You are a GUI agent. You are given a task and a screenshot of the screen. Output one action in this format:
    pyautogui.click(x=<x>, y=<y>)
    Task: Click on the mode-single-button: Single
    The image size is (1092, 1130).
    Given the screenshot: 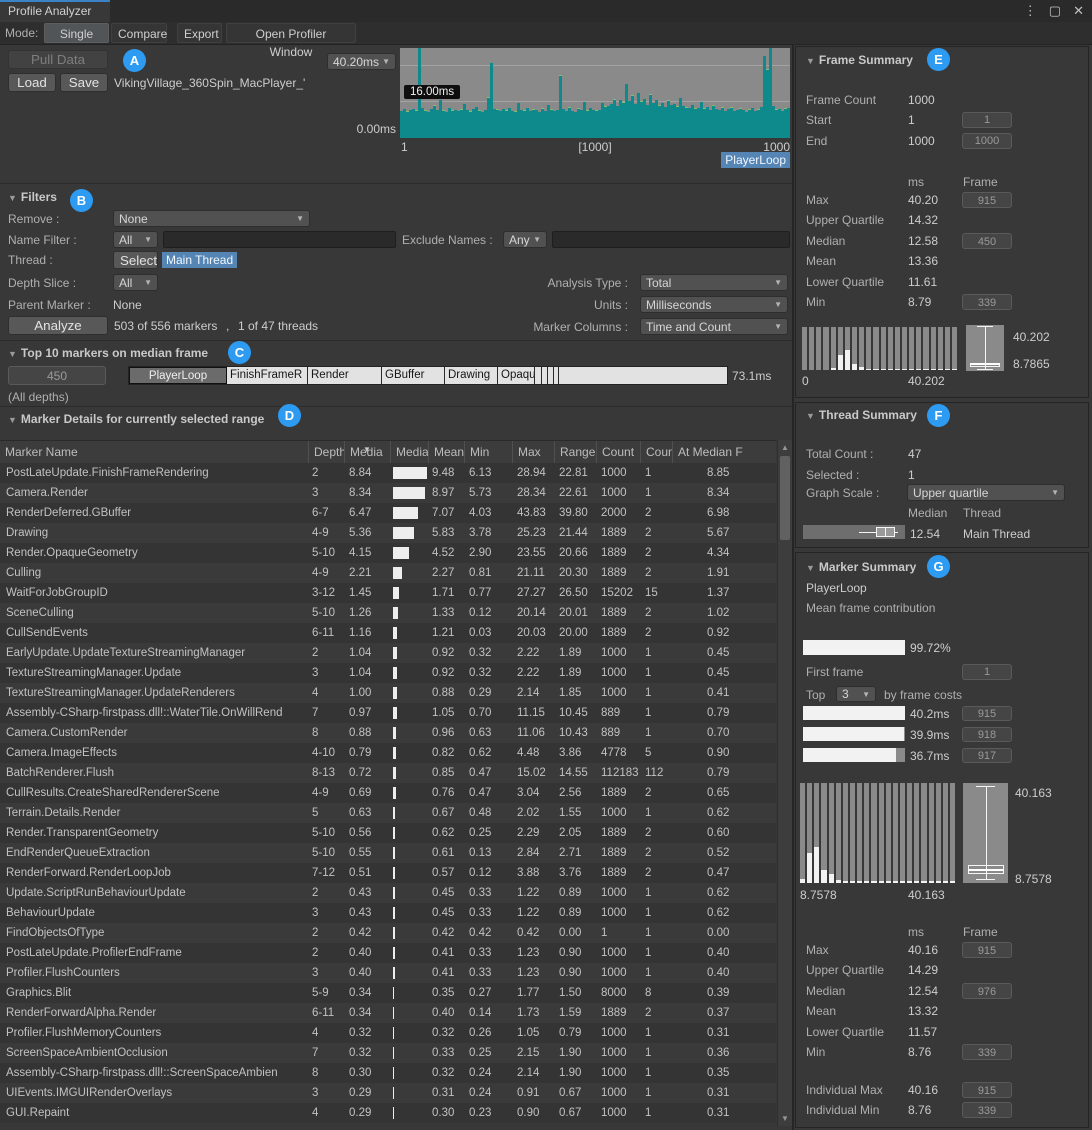 What is the action you would take?
    pyautogui.click(x=76, y=33)
    